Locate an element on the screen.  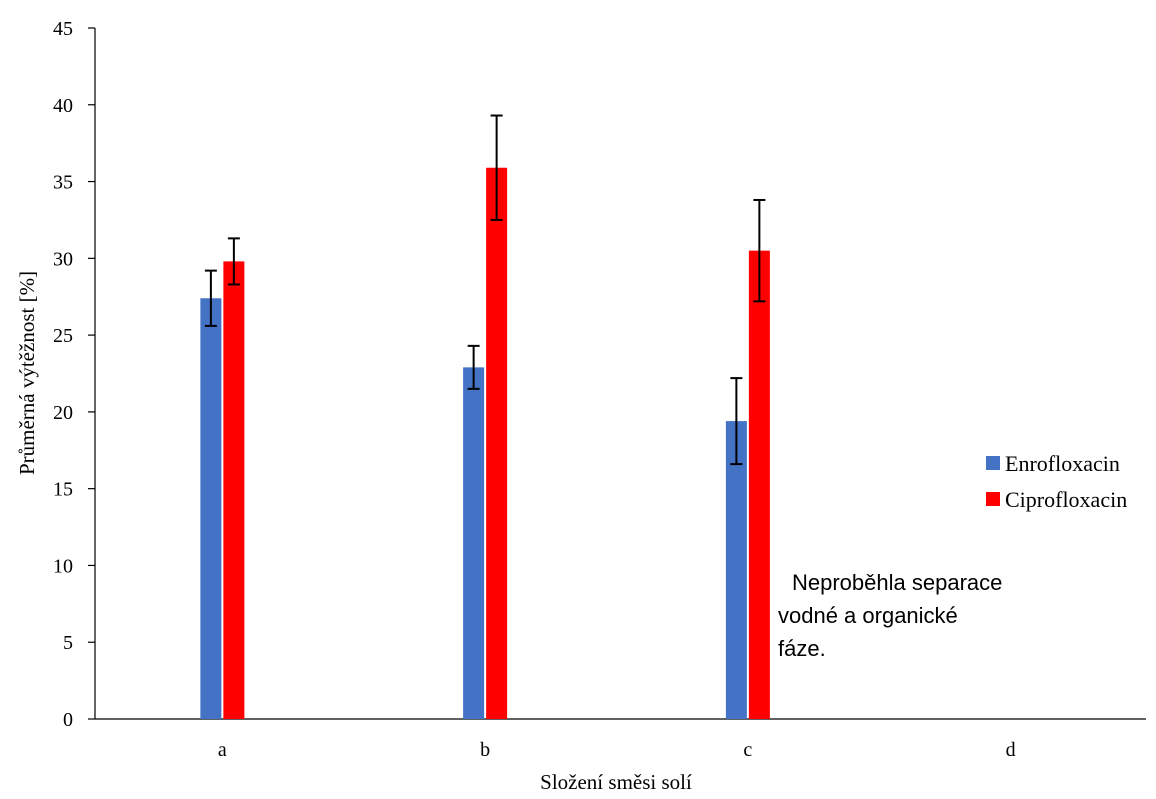
legend-label-ciprofloxacin: Ciprofloxacin is located at coordinates (1066, 499).